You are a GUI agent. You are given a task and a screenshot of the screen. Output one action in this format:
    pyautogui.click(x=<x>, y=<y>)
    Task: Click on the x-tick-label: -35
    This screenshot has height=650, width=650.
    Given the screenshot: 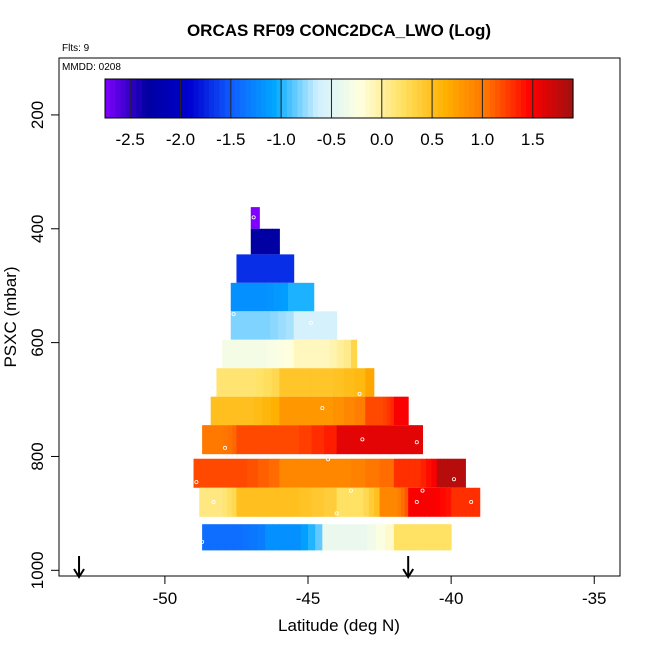 What is the action you would take?
    pyautogui.click(x=594, y=598)
    